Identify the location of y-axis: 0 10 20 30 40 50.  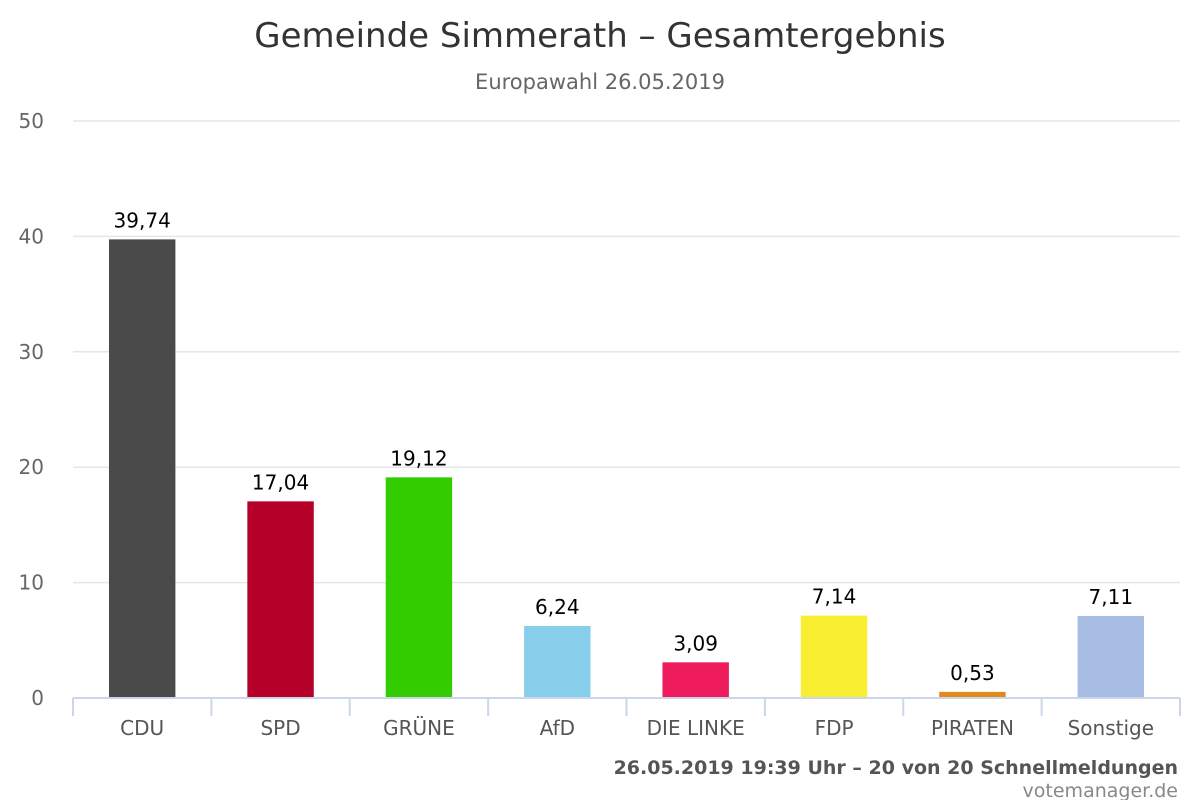
(31, 409).